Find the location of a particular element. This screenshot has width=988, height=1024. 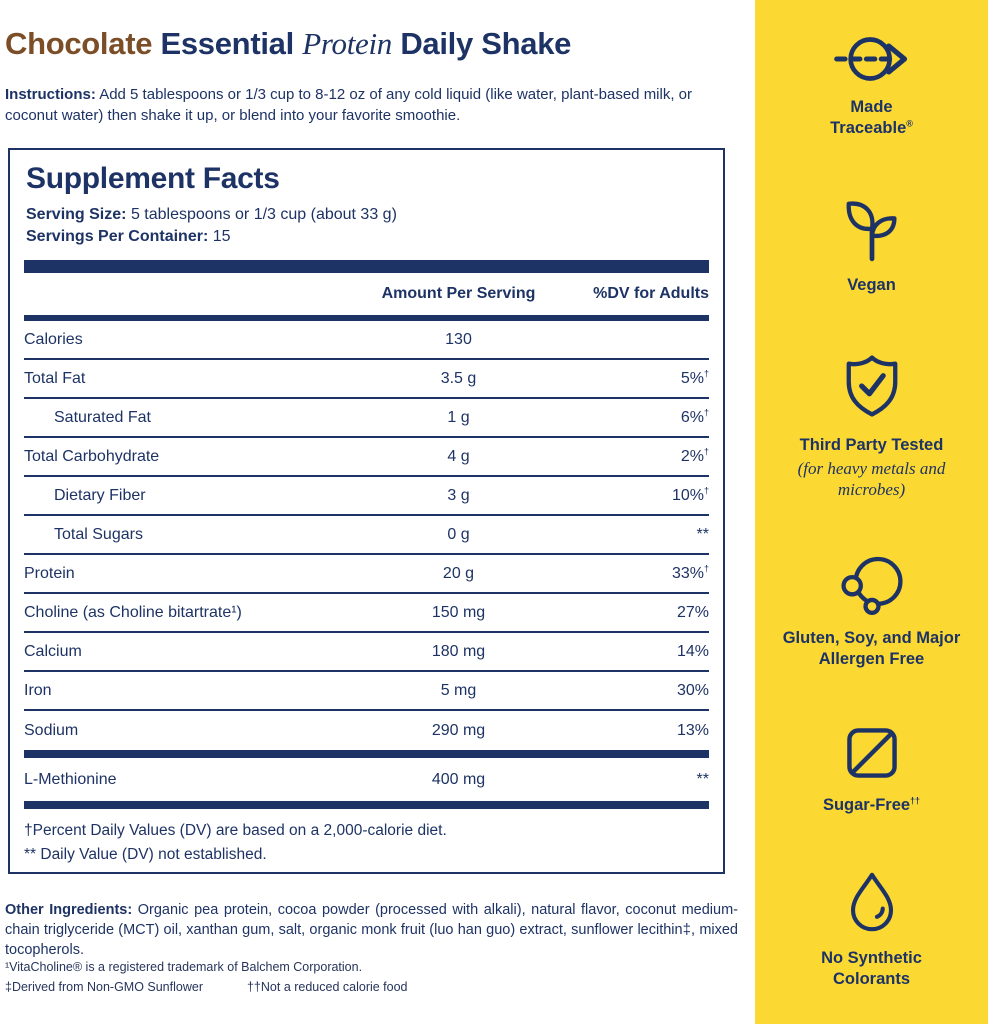

nutrient-amount: 1 g is located at coordinates (458, 417).